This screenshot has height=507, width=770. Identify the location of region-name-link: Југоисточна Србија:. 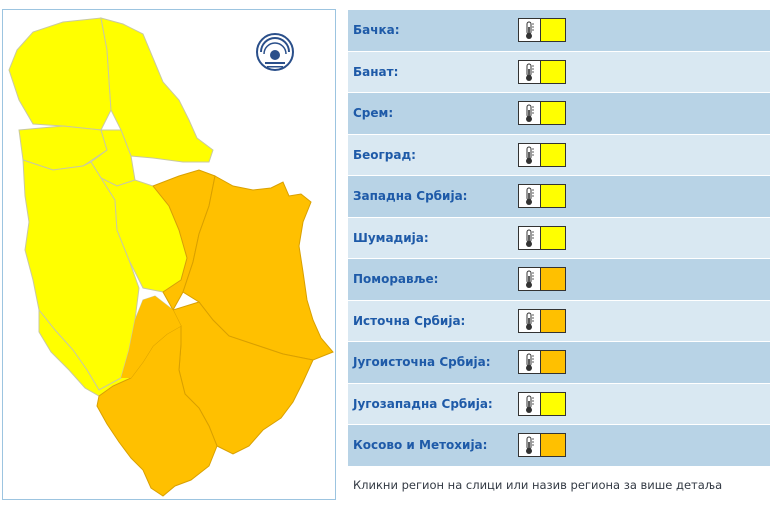
(422, 362).